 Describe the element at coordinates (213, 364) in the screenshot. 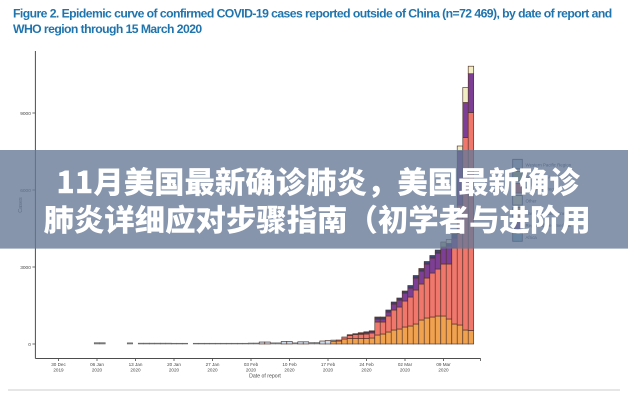

I see `svg-text: 27 Jan` at that location.